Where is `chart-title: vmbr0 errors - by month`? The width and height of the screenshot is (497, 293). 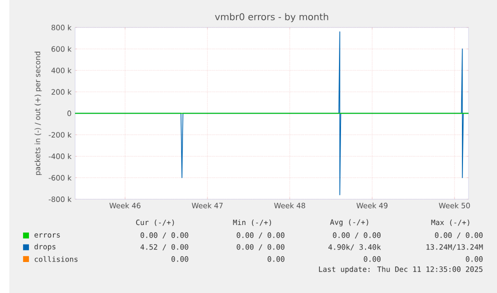
chart-title: vmbr0 errors - by month is located at coordinates (271, 17).